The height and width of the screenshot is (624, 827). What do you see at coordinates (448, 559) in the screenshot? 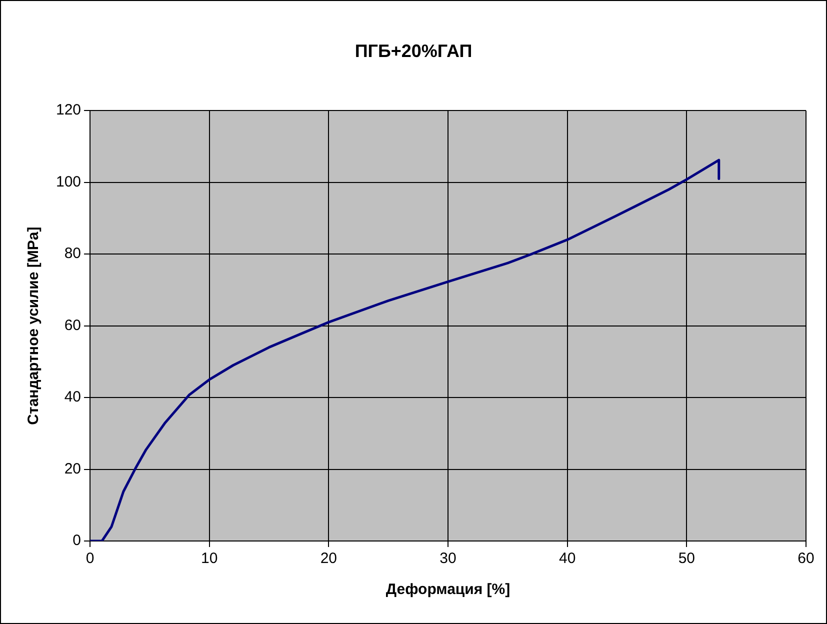
I see `x-tick-label: 30` at bounding box center [448, 559].